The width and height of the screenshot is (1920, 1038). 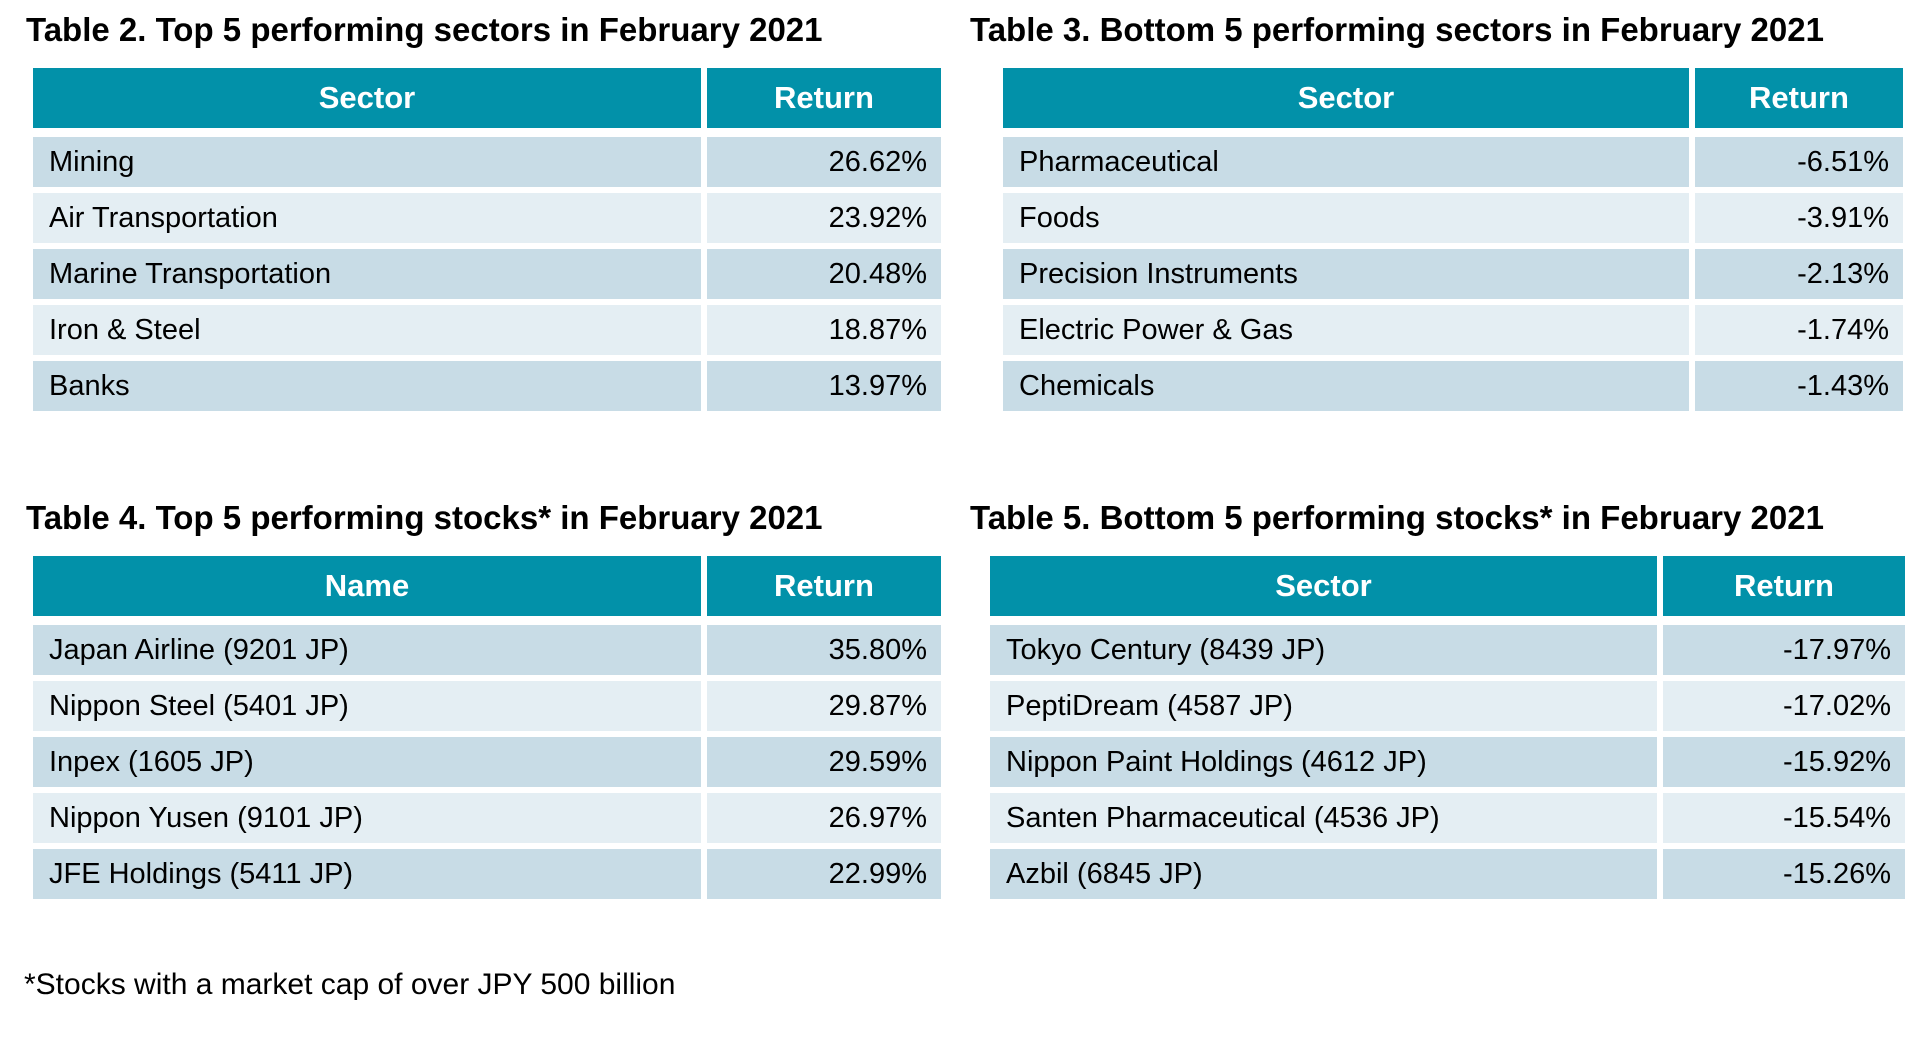 I want to click on table-row: Marine Transportation 20.48%, so click(x=487, y=274).